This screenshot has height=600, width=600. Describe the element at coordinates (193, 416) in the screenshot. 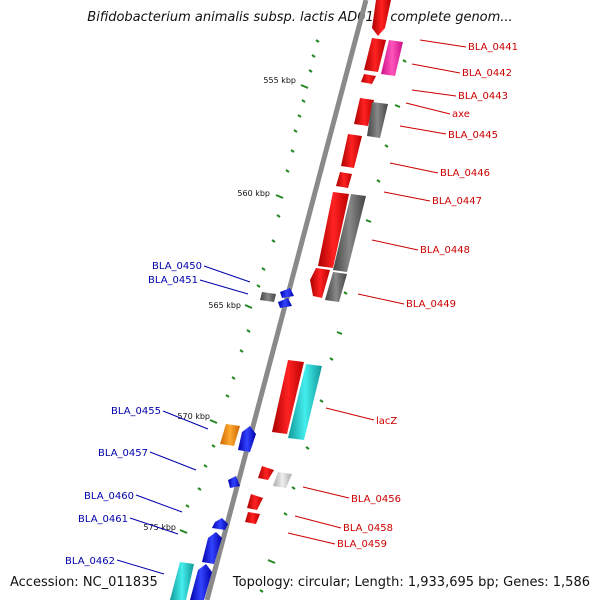

I see `tick-label-570: 570 kbp` at that location.